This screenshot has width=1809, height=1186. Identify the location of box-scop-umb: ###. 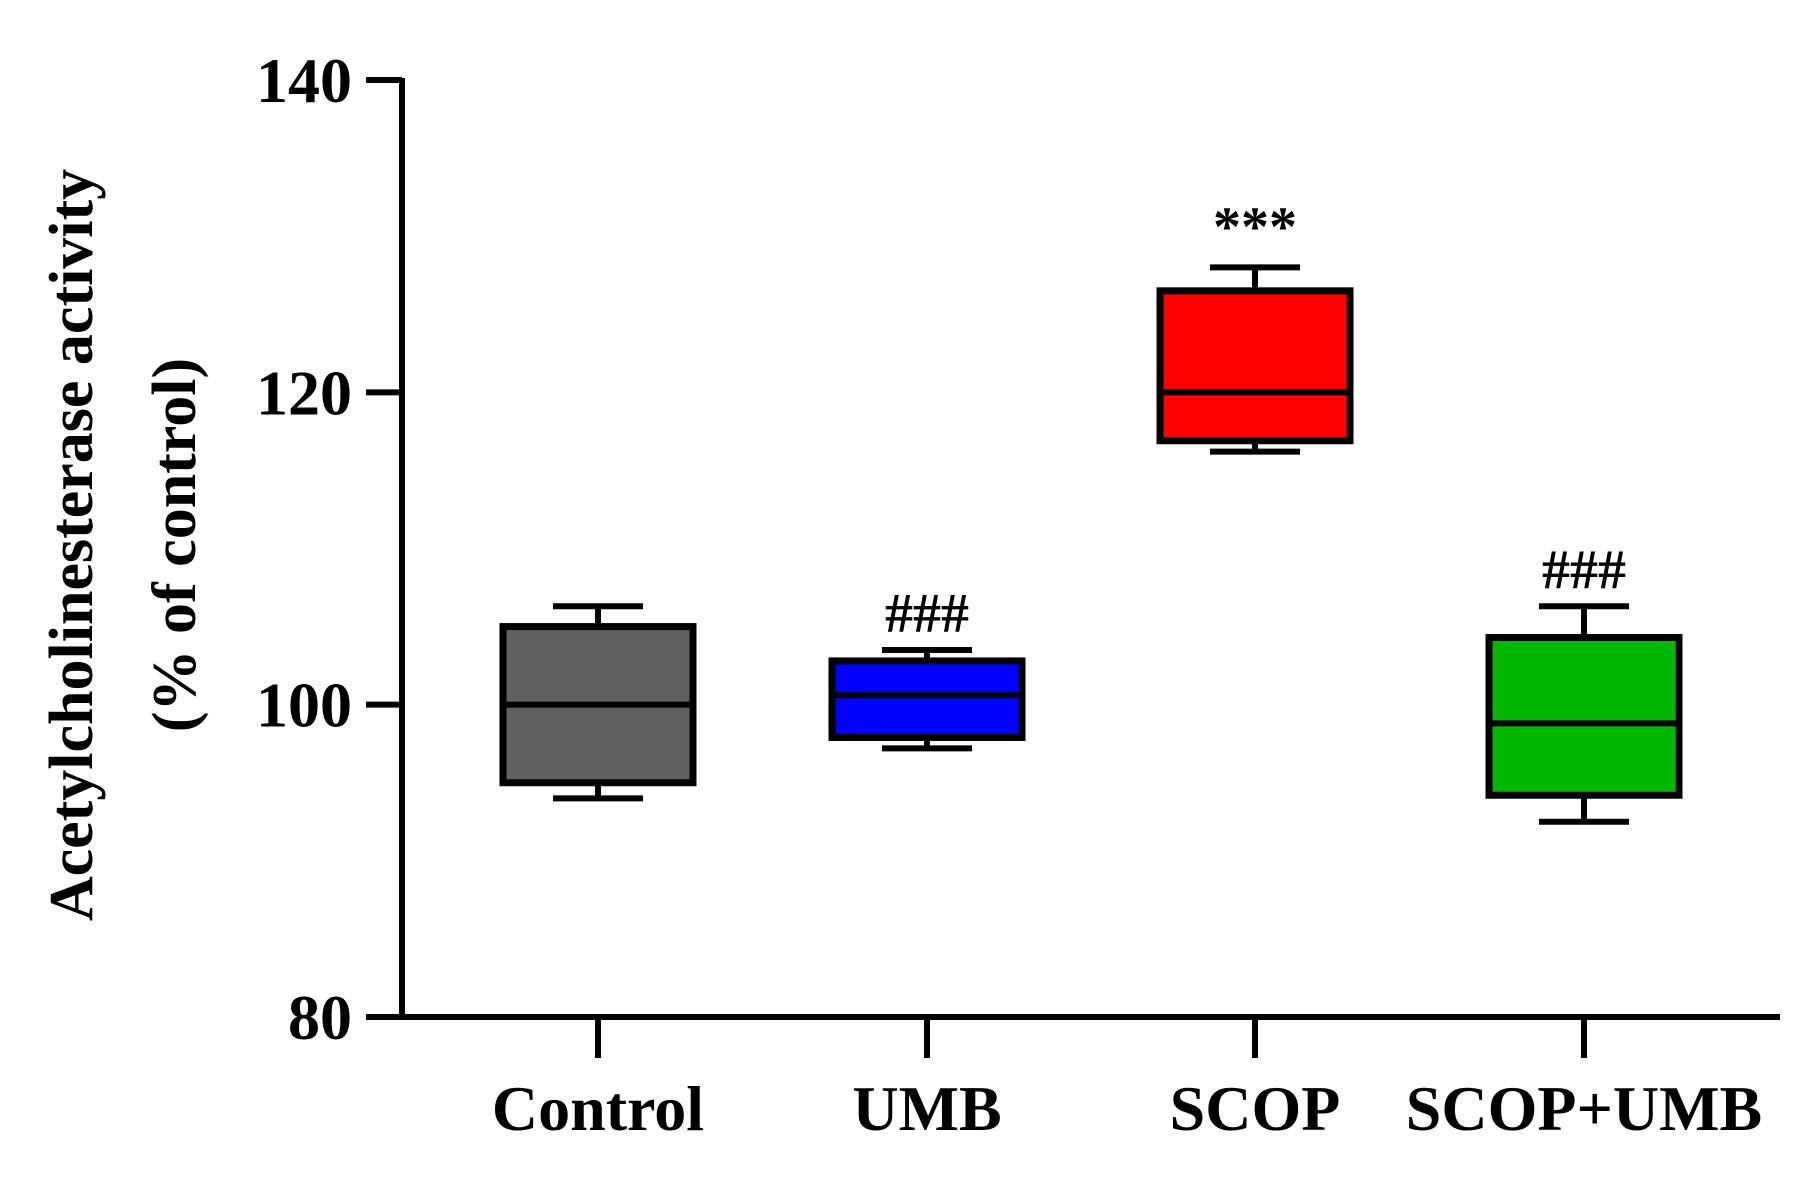
(1584, 682).